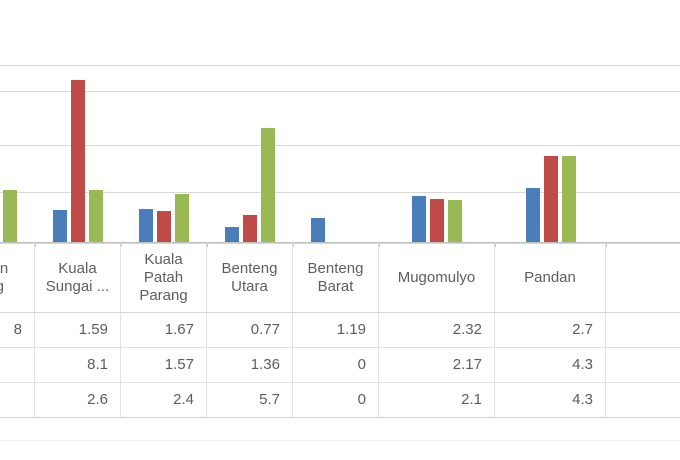 This screenshot has height=460, width=680. Describe the element at coordinates (336, 365) in the screenshot. I see `table-cell-r1-c4: 0` at that location.